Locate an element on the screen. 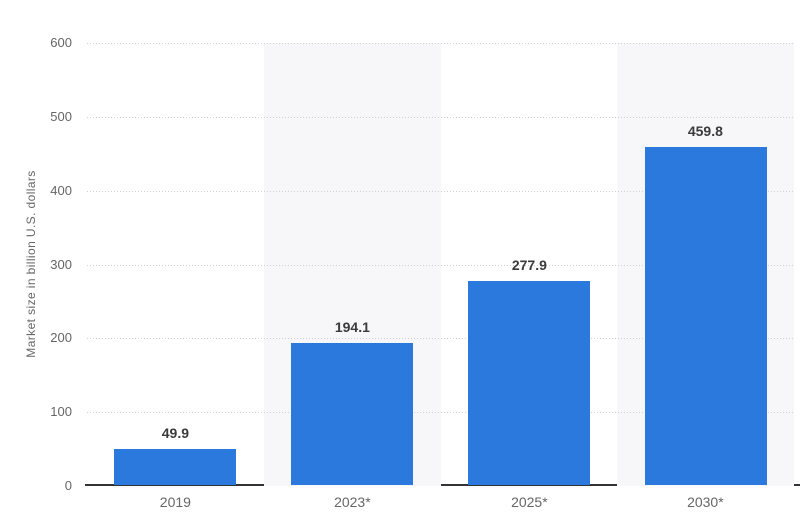 The width and height of the screenshot is (802, 528). x-axis-line is located at coordinates (442, 485).